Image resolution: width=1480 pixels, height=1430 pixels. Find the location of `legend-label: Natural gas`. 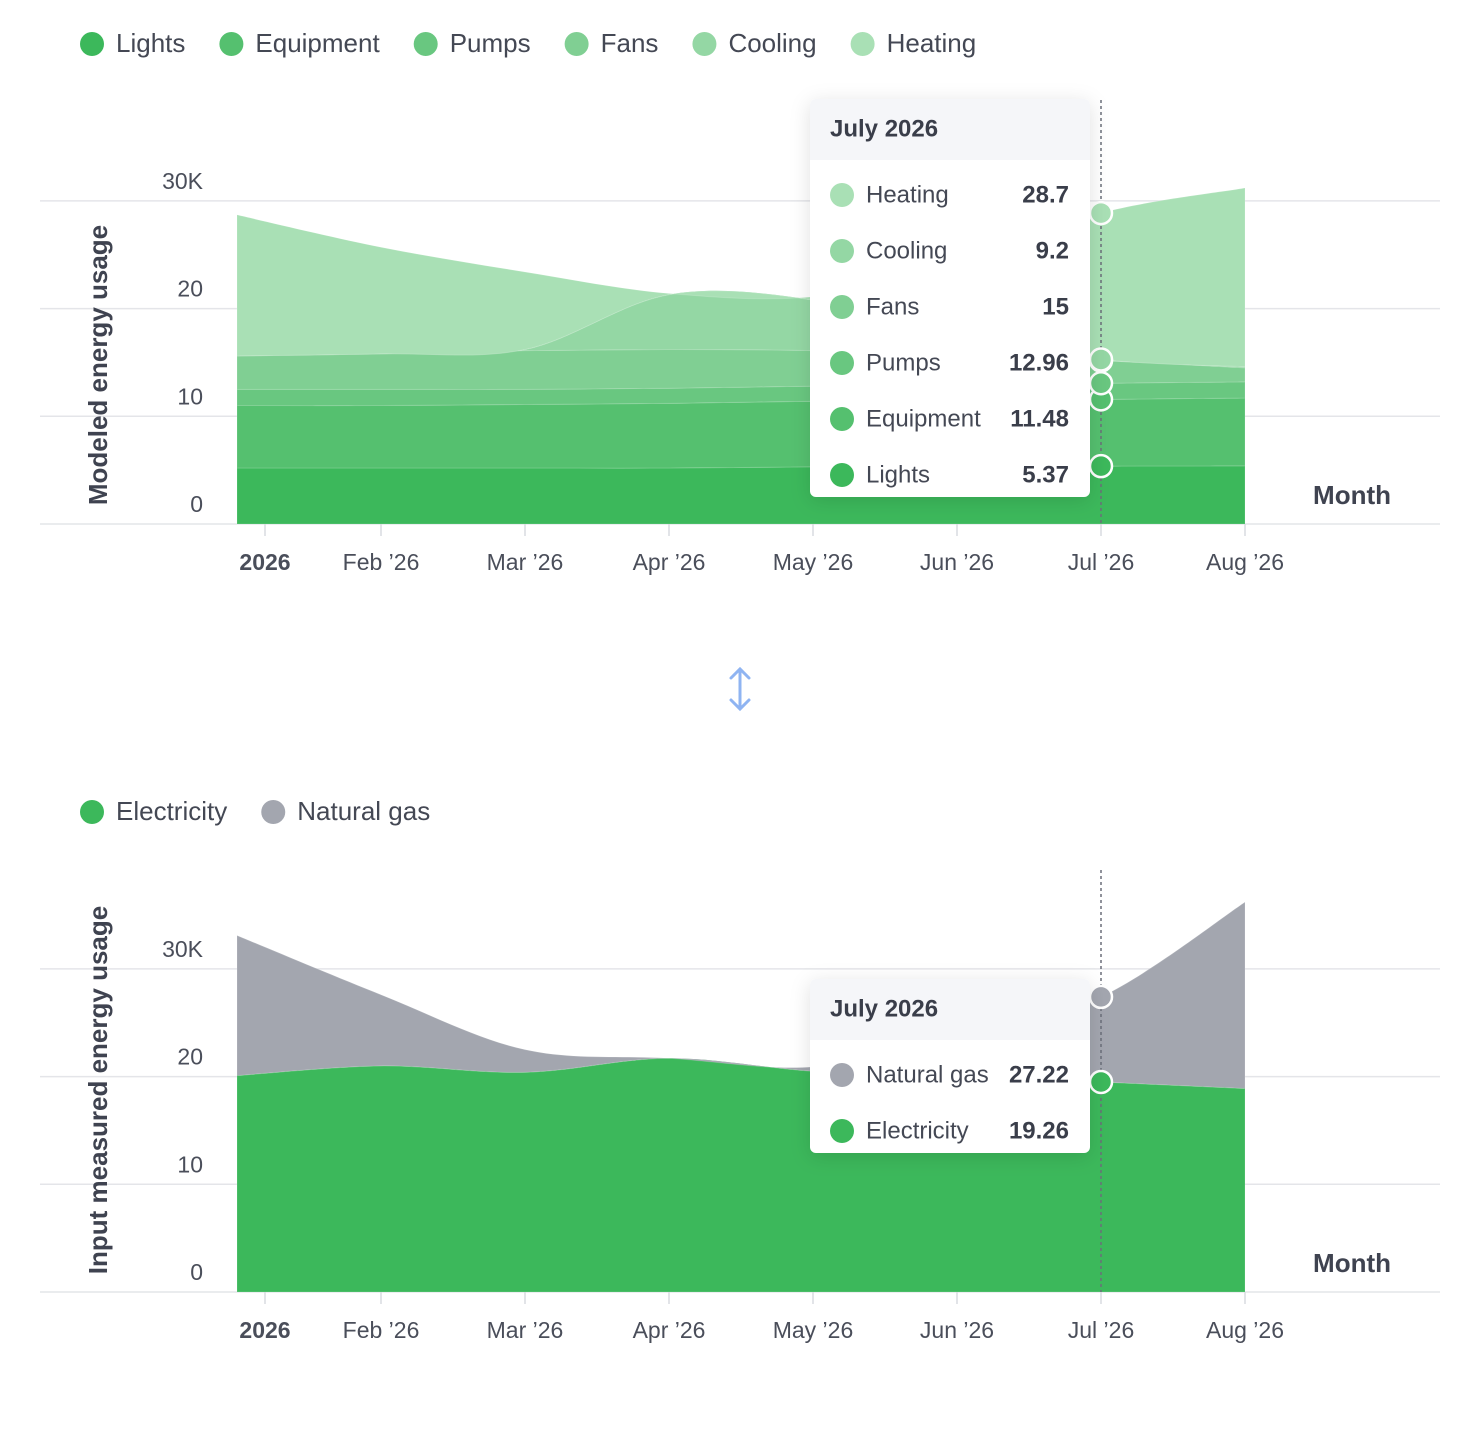

legend-label: Natural gas is located at coordinates (363, 811).